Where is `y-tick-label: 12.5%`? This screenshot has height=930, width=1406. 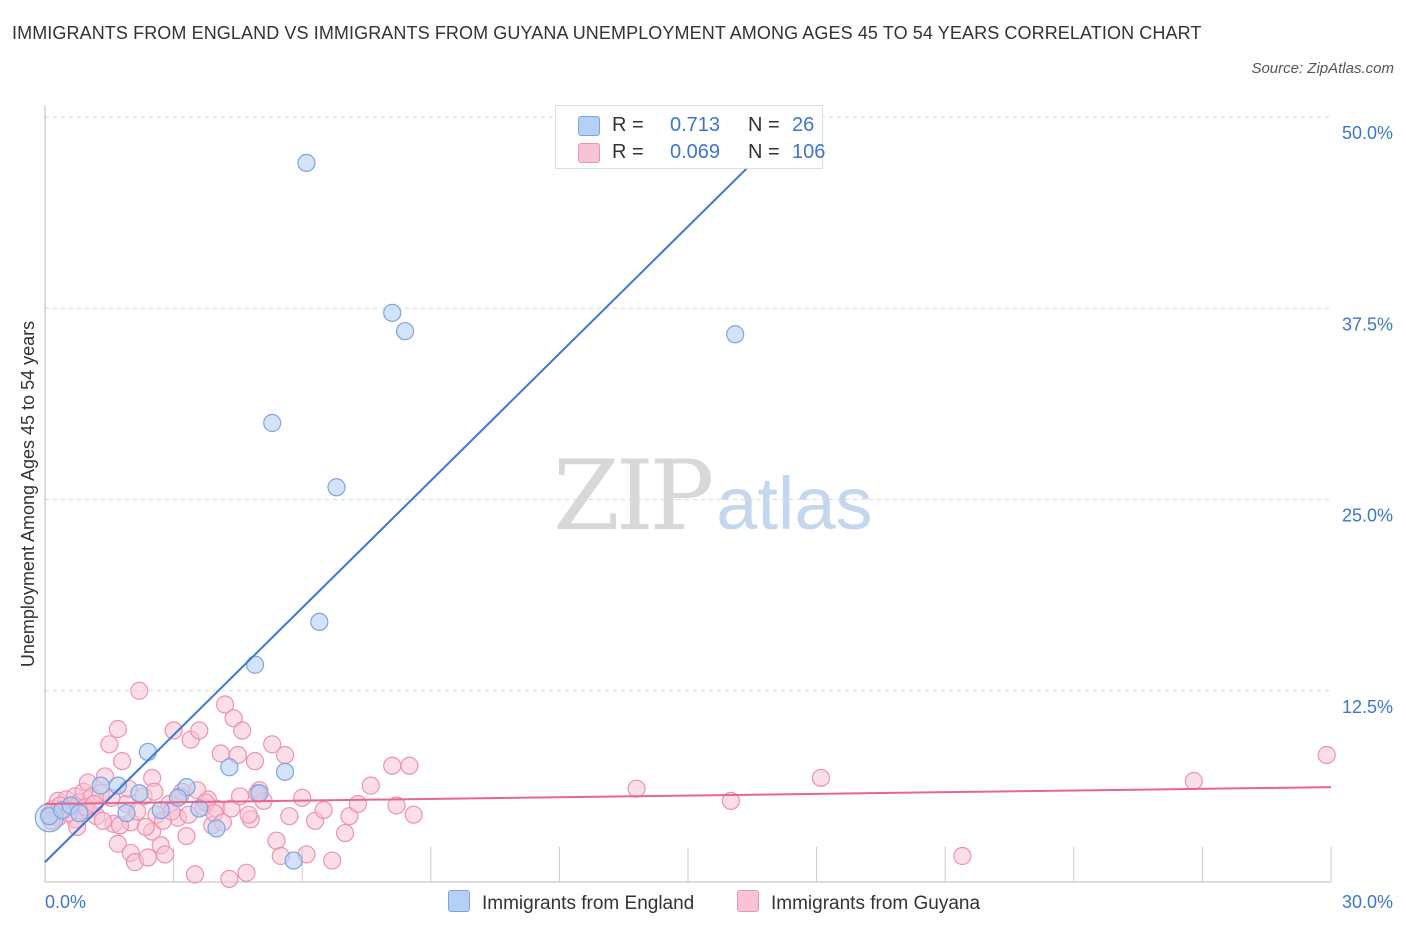 y-tick-label: 12.5% is located at coordinates (1367, 707).